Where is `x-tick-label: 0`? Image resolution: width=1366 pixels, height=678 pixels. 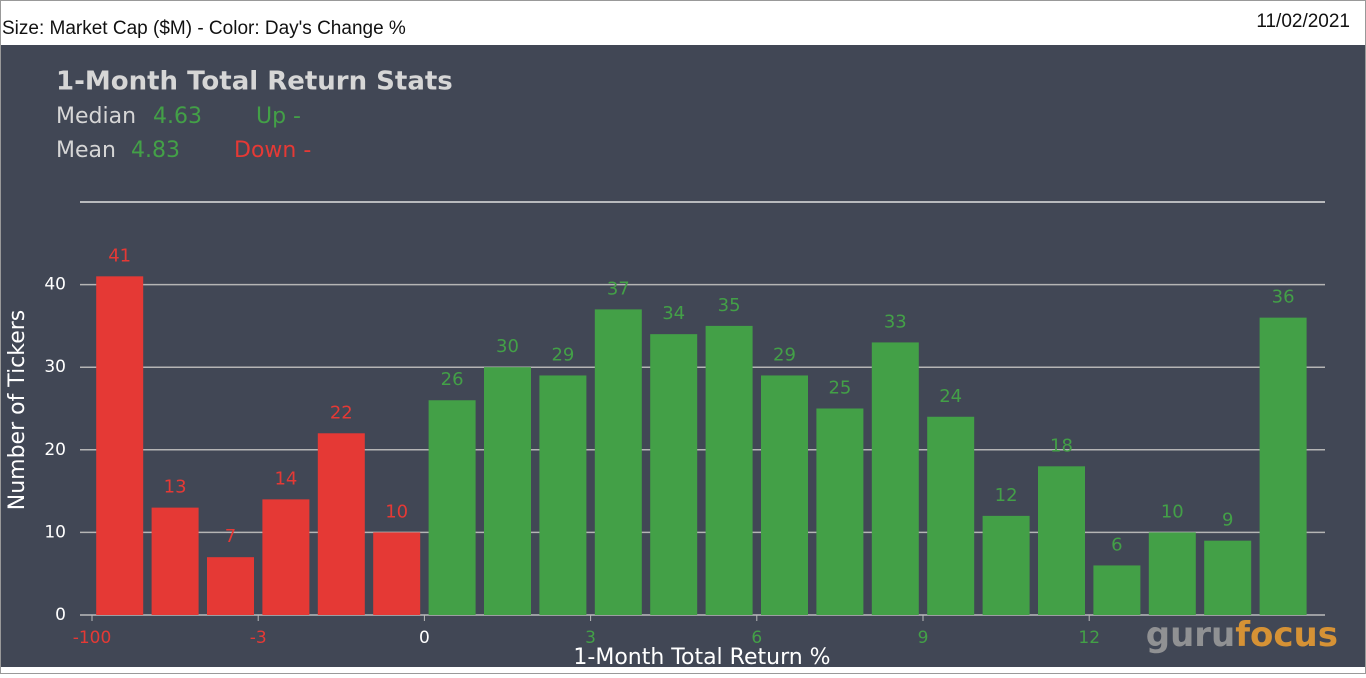 x-tick-label: 0 is located at coordinates (424, 638).